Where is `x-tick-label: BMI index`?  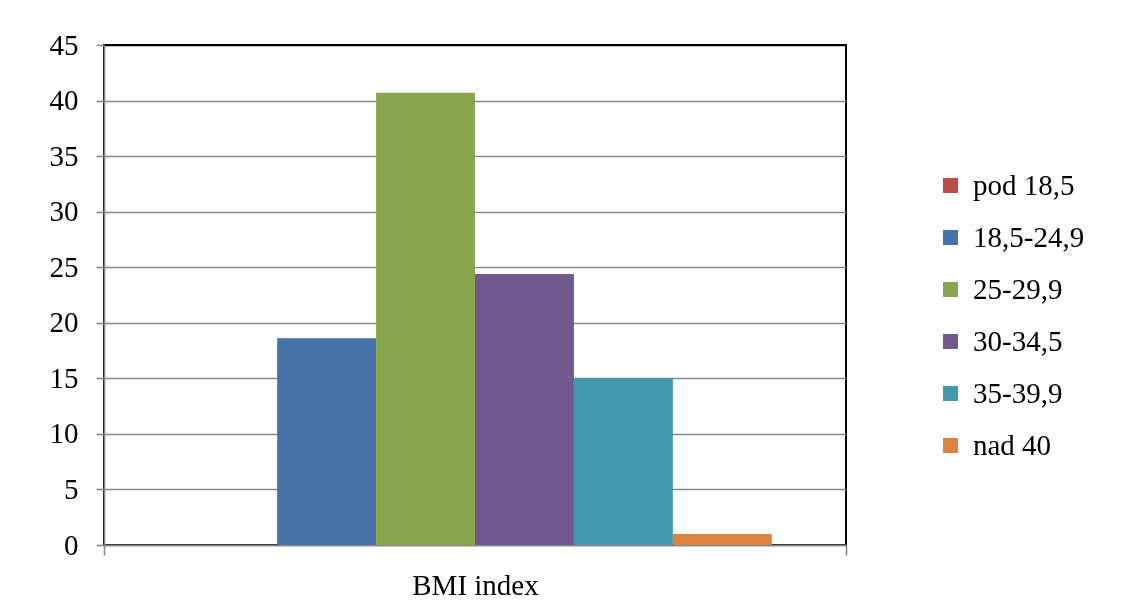
x-tick-label: BMI index is located at coordinates (476, 584).